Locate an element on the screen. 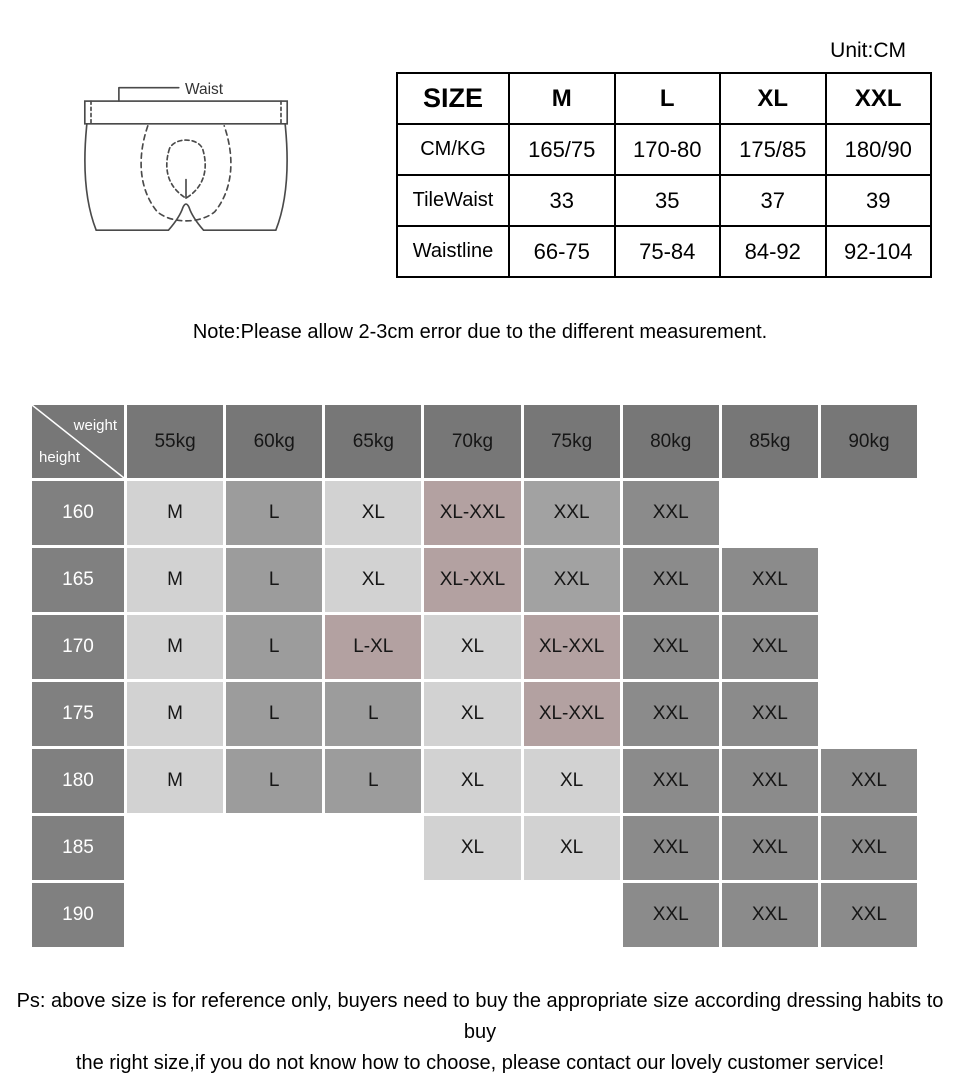  cell-value: 175/85 is located at coordinates (773, 149).